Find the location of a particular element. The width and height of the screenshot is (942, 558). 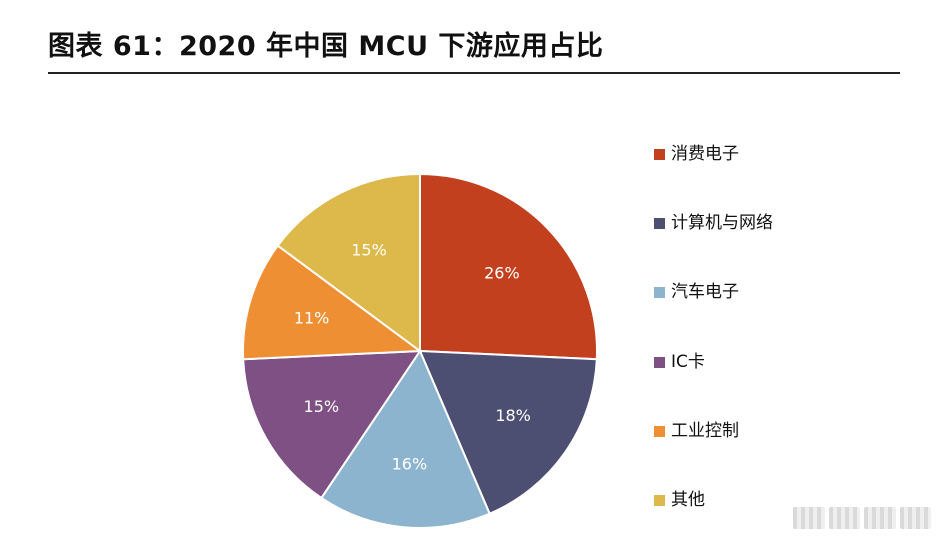

slice-value-label: 11% is located at coordinates (312, 318).